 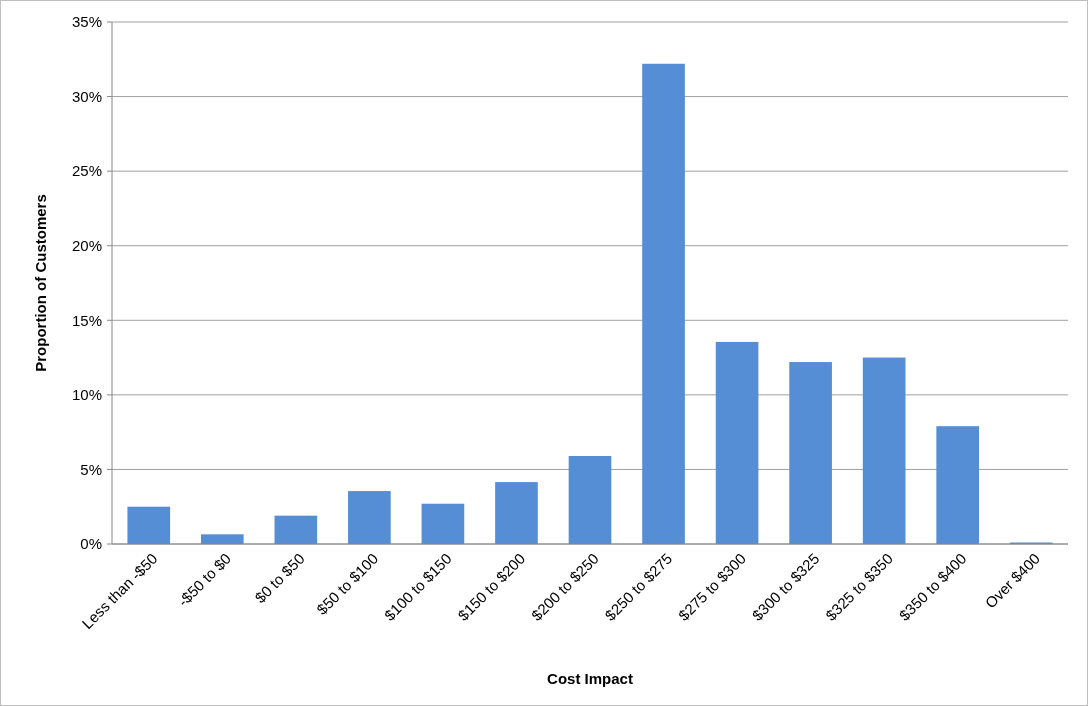 I want to click on y-tick-label: 35%, so click(x=86, y=22).